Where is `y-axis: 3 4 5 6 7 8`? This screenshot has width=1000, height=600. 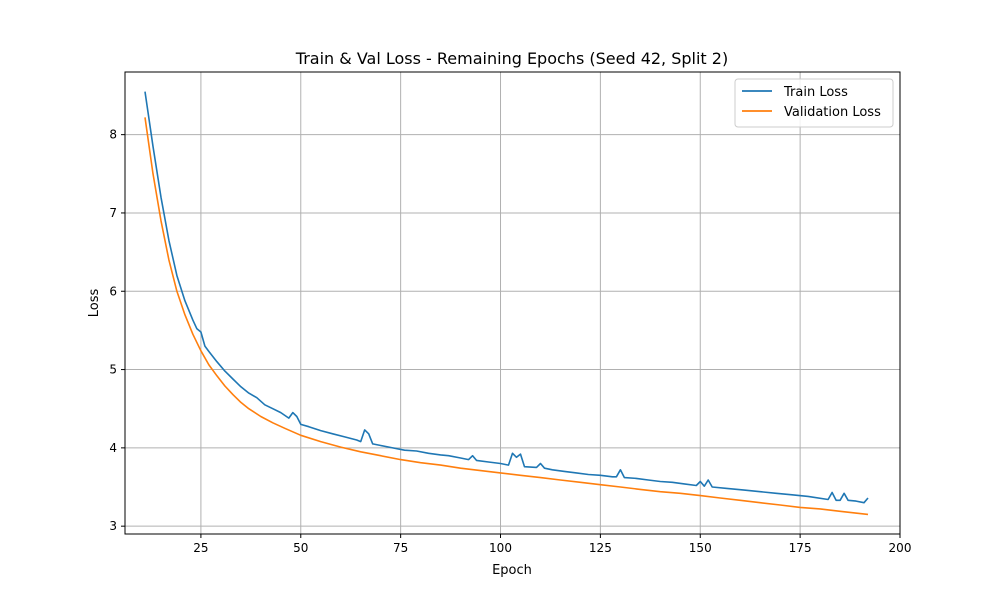
y-axis: 3 4 5 6 7 8 is located at coordinates (117, 330).